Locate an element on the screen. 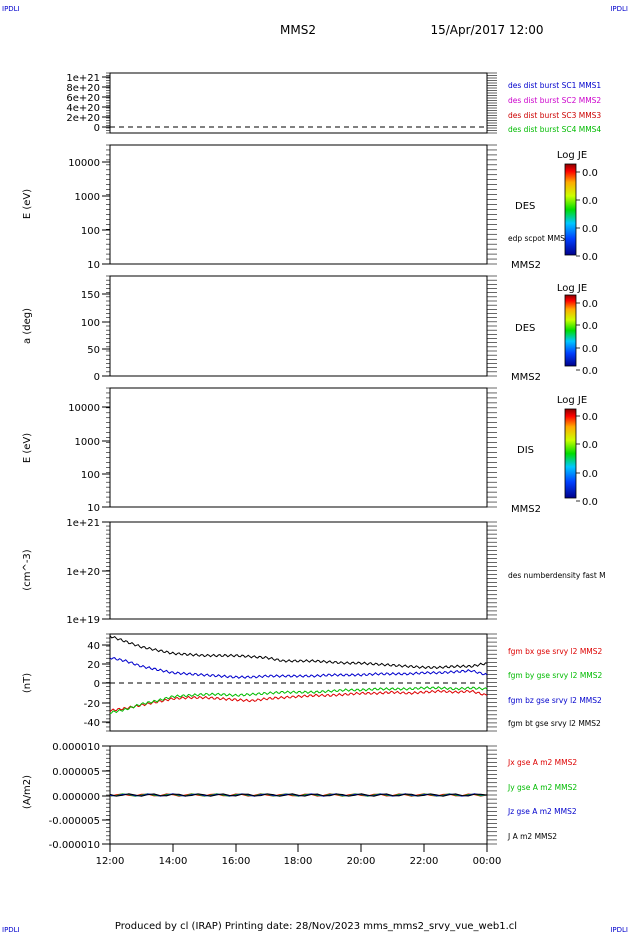 The width and height of the screenshot is (630, 934). series-line-fgm-bx-gse-srvy-l2-MMS2 is located at coordinates (298, 701).